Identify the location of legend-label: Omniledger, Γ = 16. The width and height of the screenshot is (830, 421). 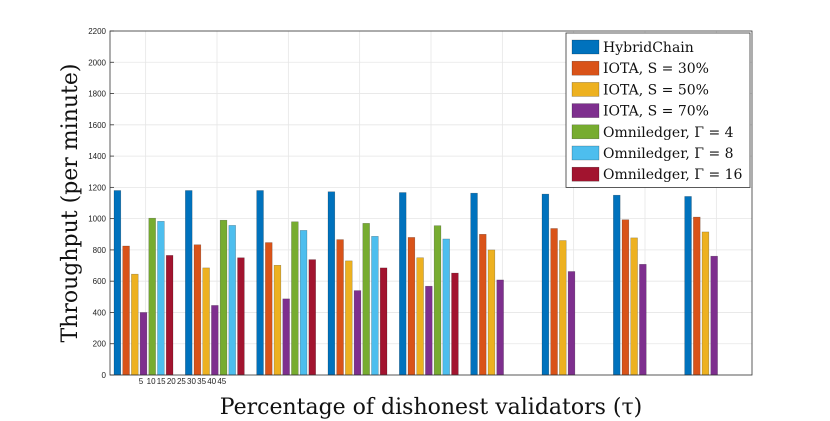
(673, 175).